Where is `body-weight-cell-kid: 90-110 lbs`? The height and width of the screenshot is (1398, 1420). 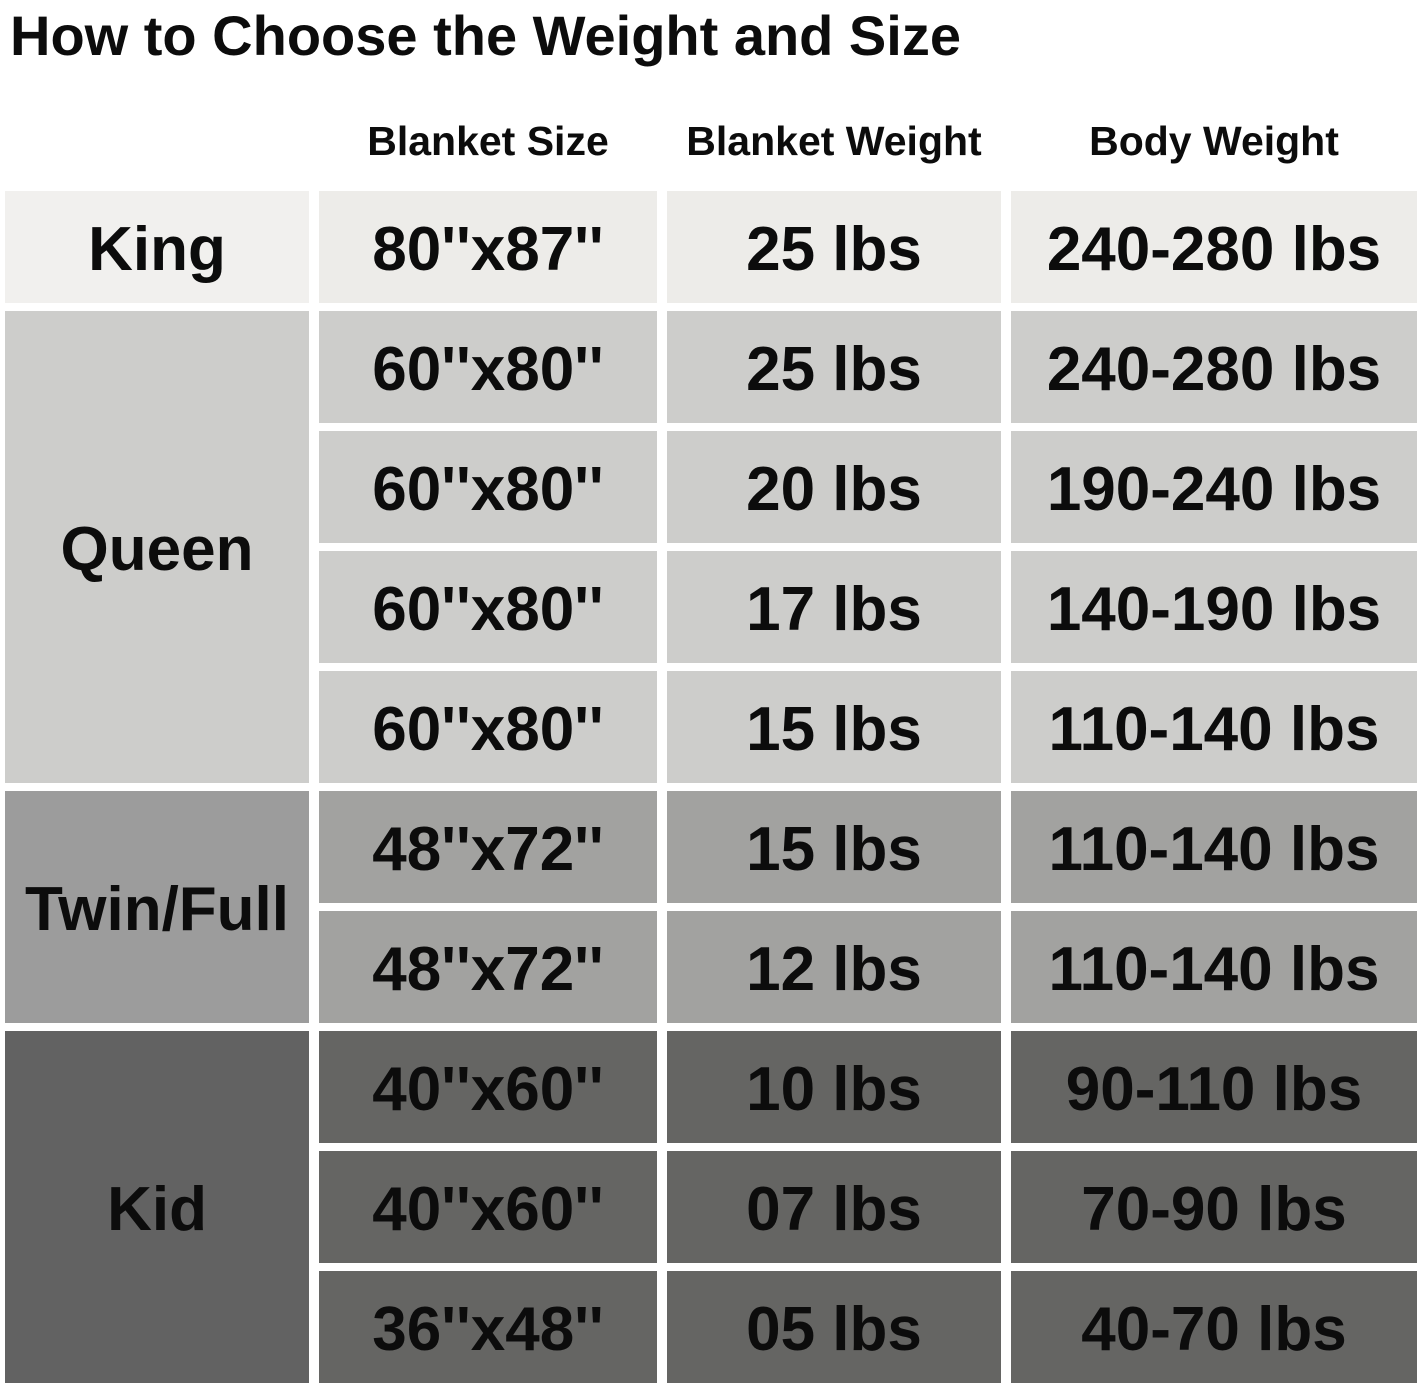 body-weight-cell-kid: 90-110 lbs is located at coordinates (1214, 1086).